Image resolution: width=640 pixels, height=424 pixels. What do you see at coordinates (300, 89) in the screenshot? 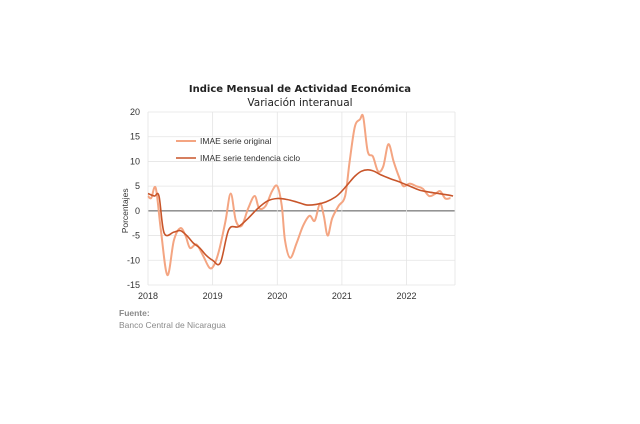
I see `chart-title: Indice Mensual de Actividad Económica` at bounding box center [300, 89].